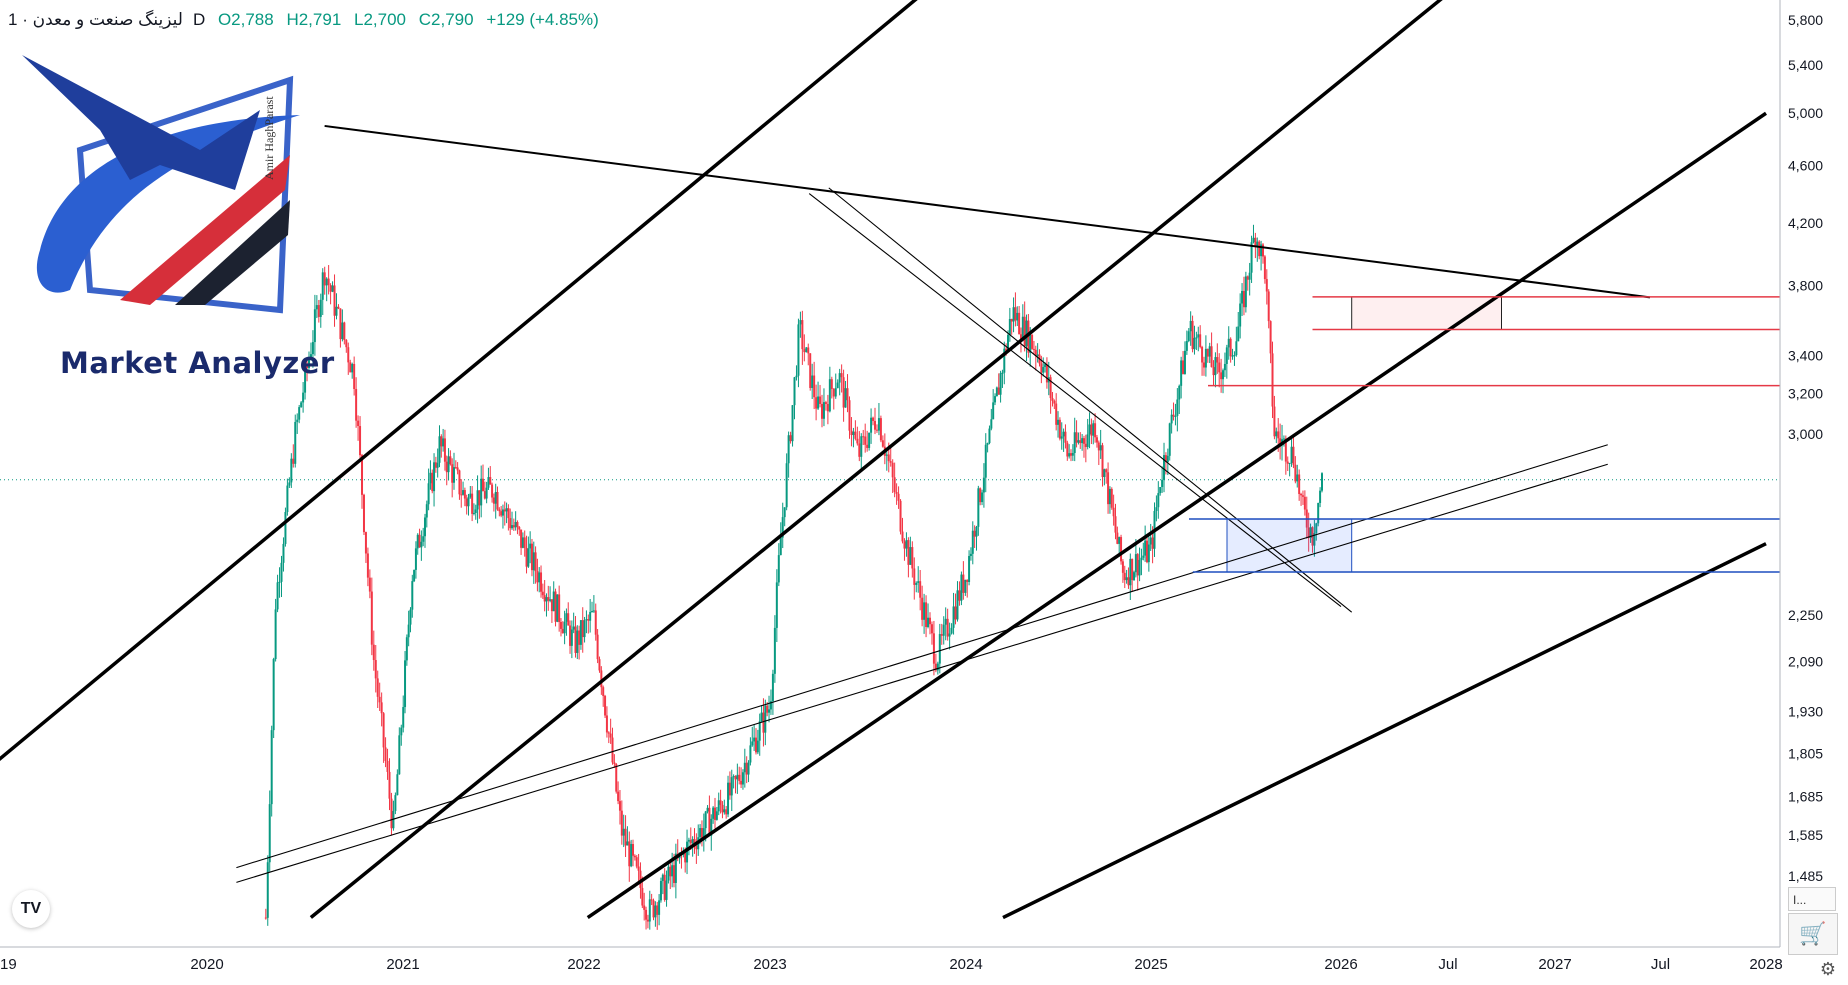  I want to click on tradingview-logo-button: TV, so click(31, 909).